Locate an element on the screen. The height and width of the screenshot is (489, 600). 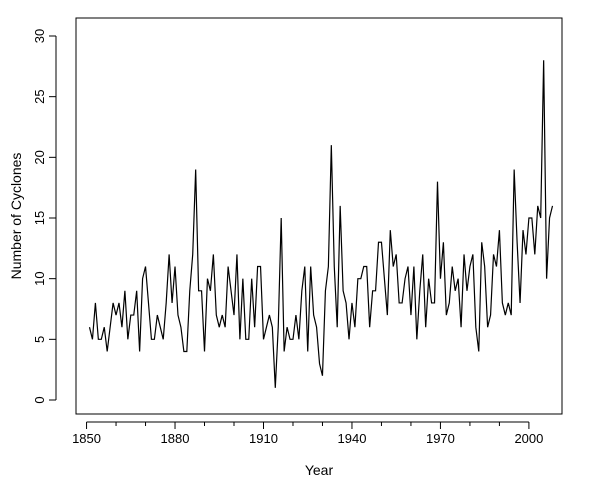
y-tick-label: 15 is located at coordinates (39, 218).